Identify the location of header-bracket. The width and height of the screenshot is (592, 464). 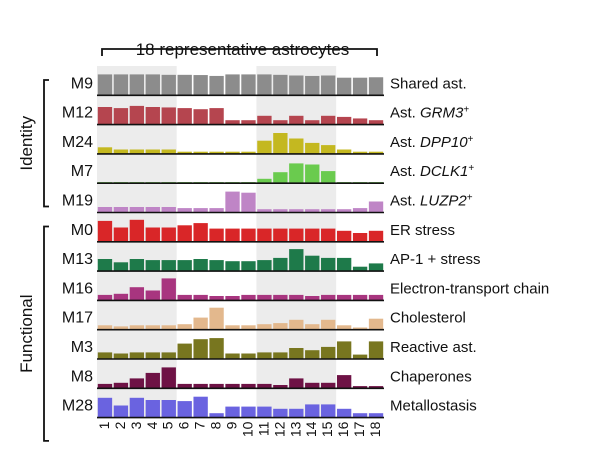
(239, 52).